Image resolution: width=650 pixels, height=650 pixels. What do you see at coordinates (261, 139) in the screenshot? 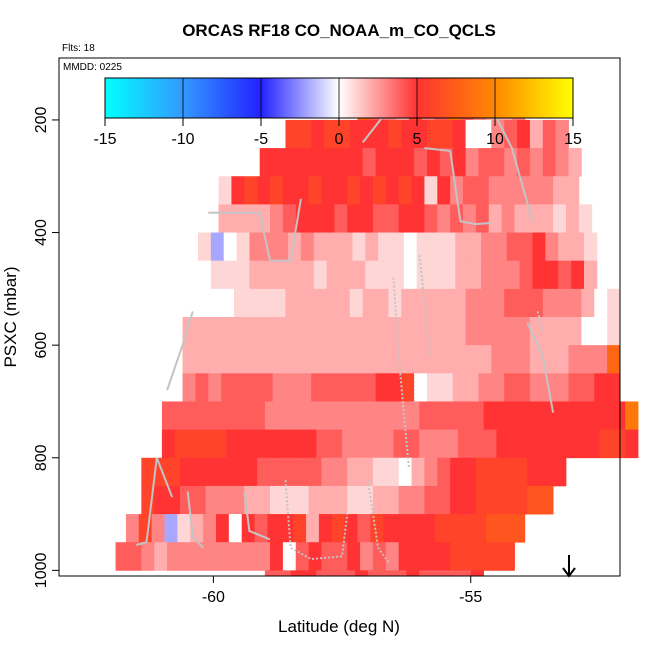
I see `colorbar-tick-label: -5` at bounding box center [261, 139].